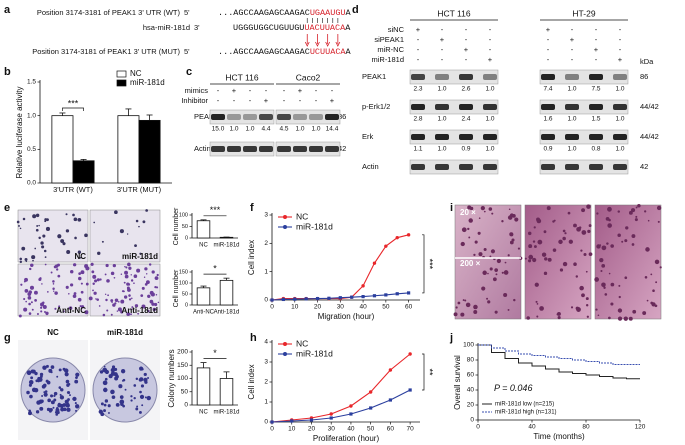  Describe the element at coordinates (292, 28) in the screenshot. I see `sequence: UGGGUGGCUGUUGUUACUUACAA` at that location.